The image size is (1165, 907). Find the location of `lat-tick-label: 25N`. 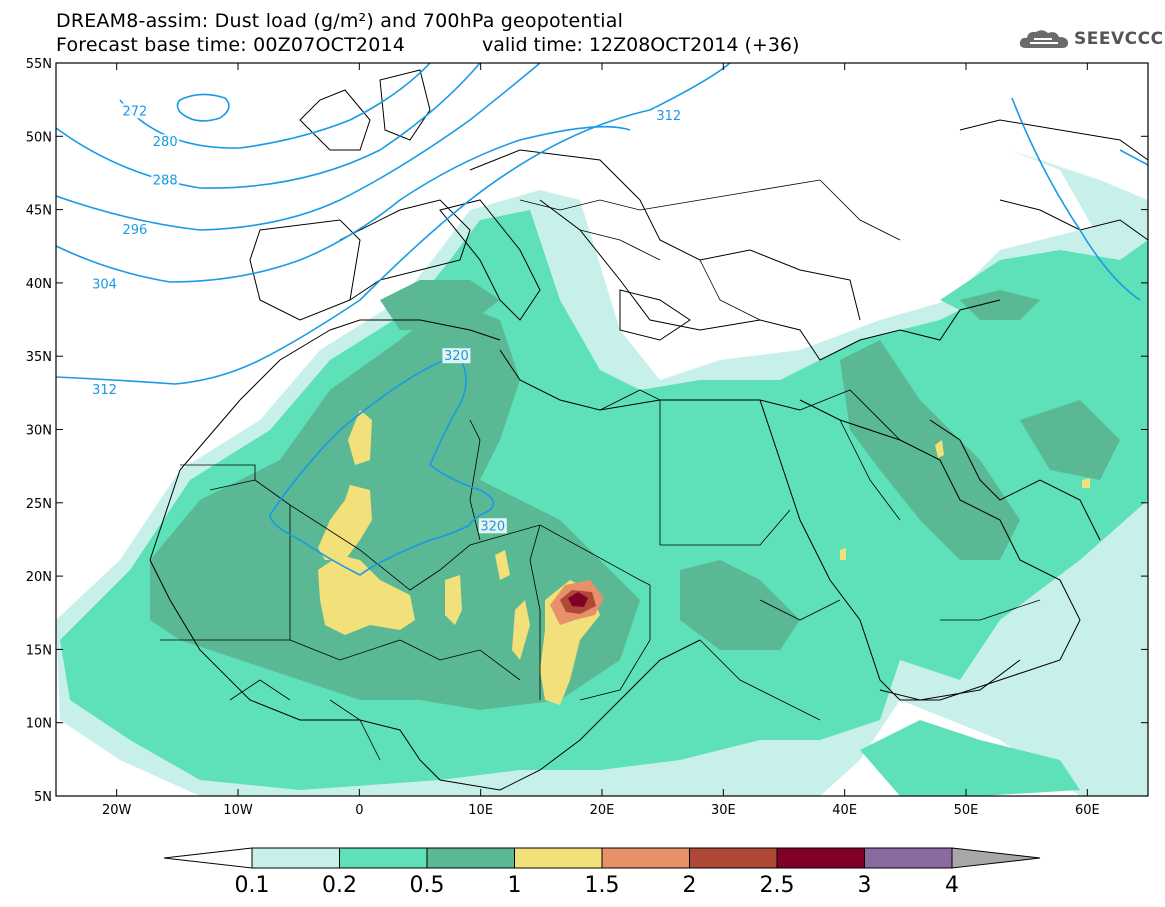

lat-tick-label: 25N is located at coordinates (39, 504).